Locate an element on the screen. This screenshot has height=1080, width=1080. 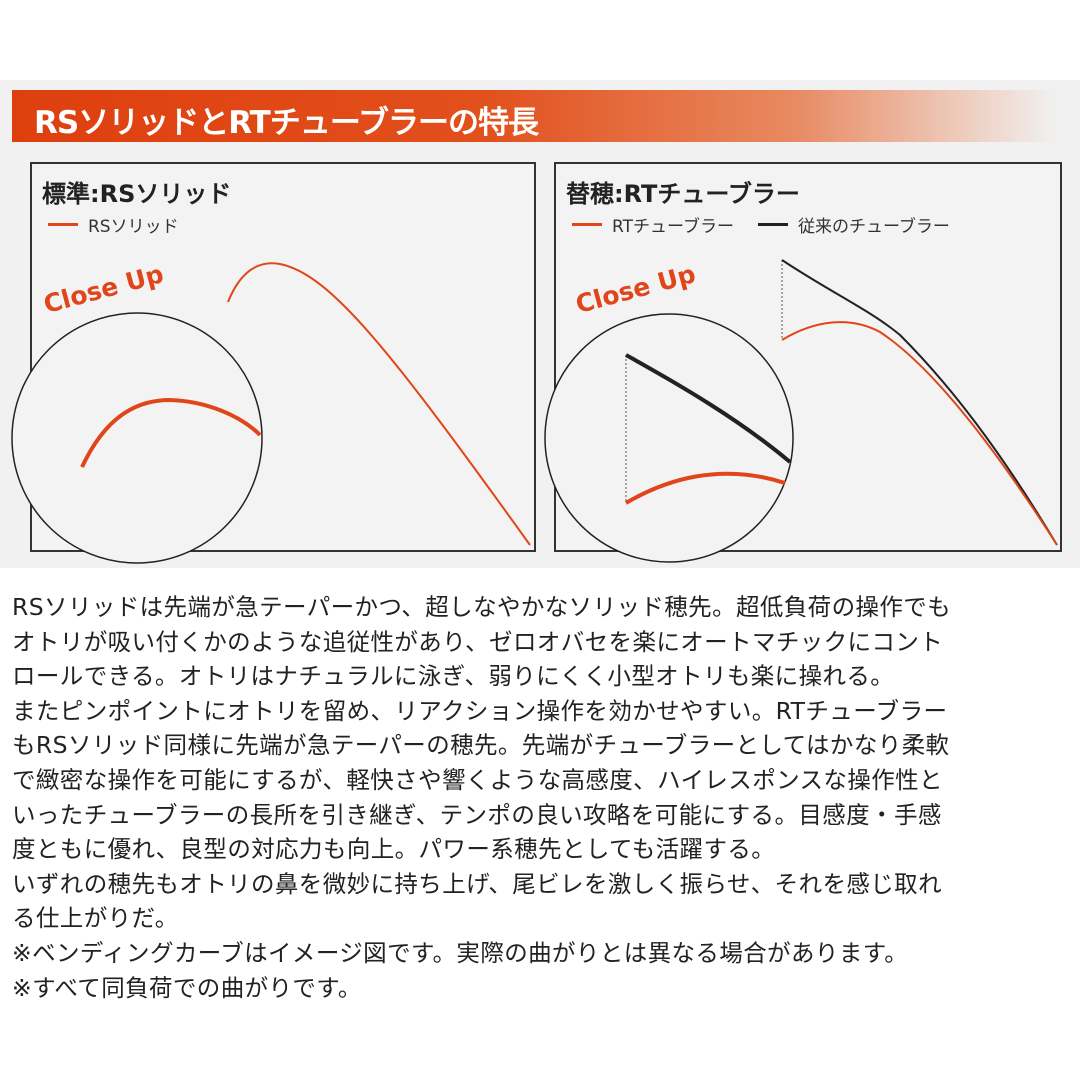
legend: RSソリッド is located at coordinates (113, 224).